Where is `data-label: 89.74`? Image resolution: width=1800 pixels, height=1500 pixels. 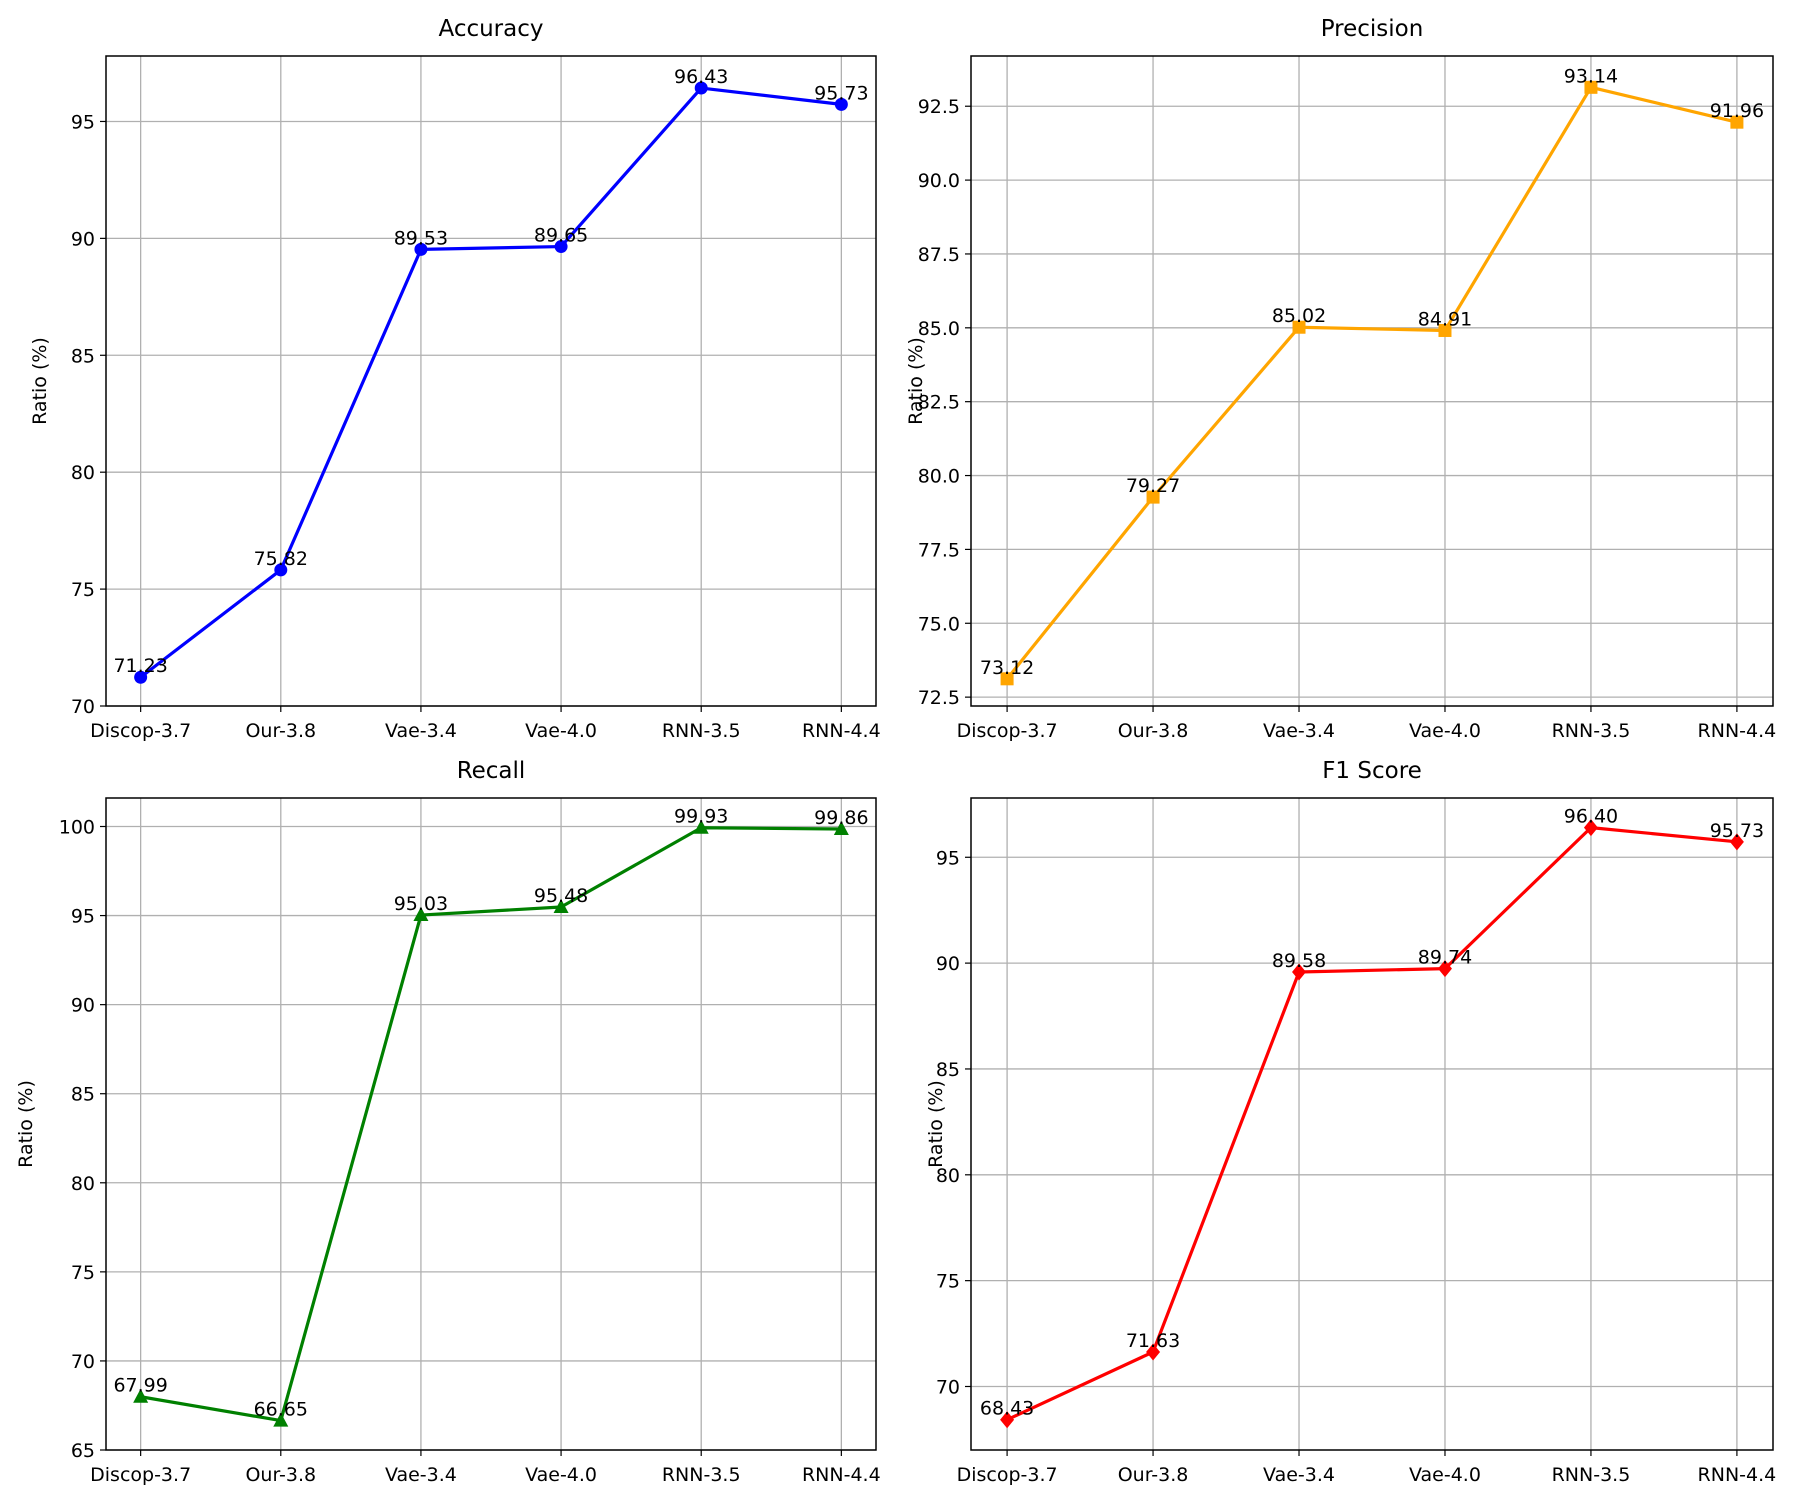 data-label: 89.74 is located at coordinates (1445, 958).